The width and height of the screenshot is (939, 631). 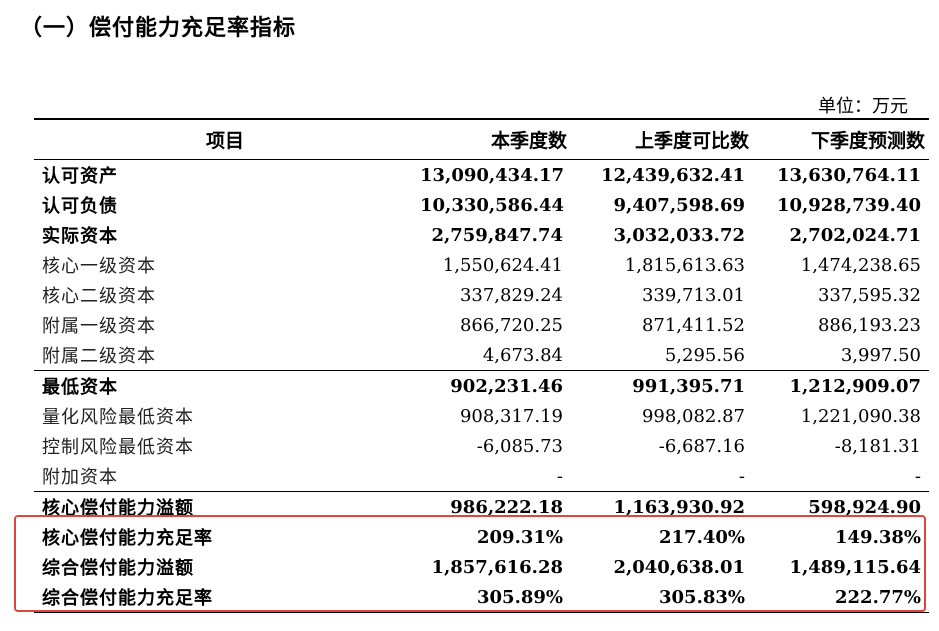 I want to click on table-header-row: 项目 本季度数 上季度可比数 下季度预测数, so click(x=481, y=139).